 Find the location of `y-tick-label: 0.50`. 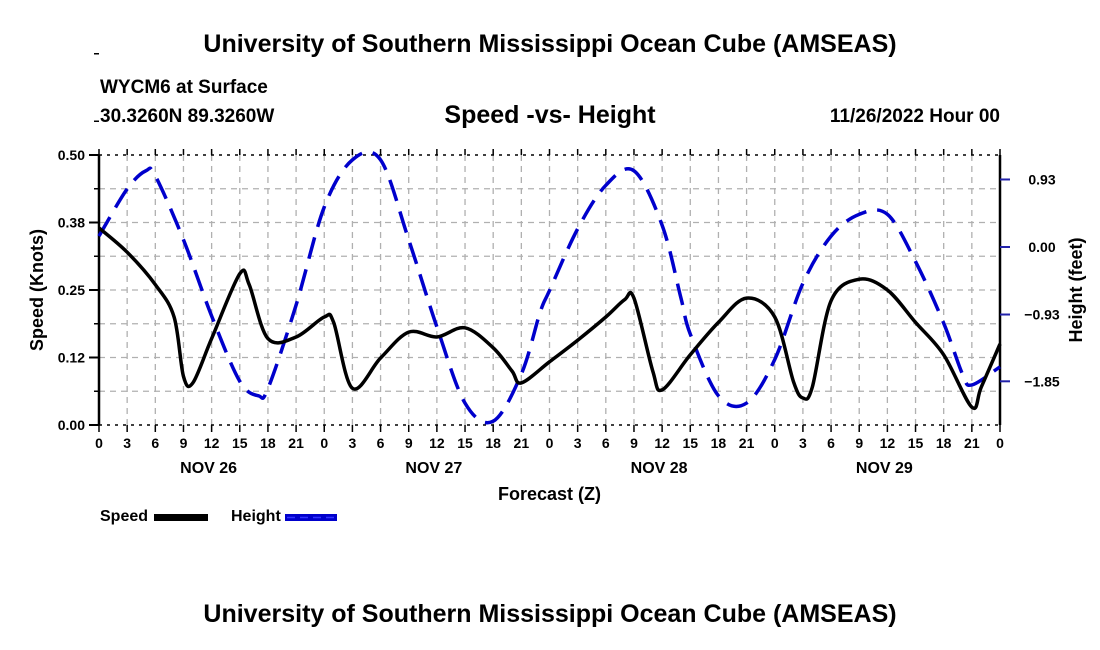

y-tick-label: 0.50 is located at coordinates (71, 155).